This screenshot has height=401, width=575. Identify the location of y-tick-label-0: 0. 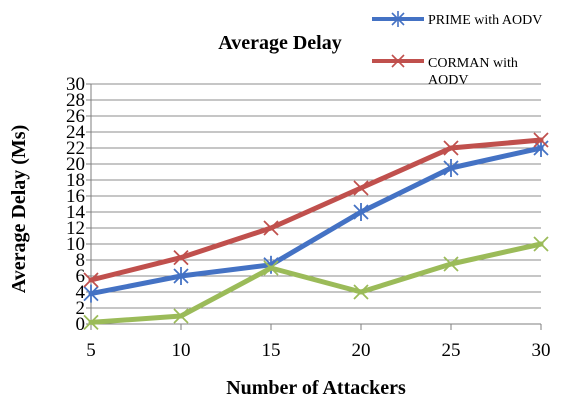
(81, 324).